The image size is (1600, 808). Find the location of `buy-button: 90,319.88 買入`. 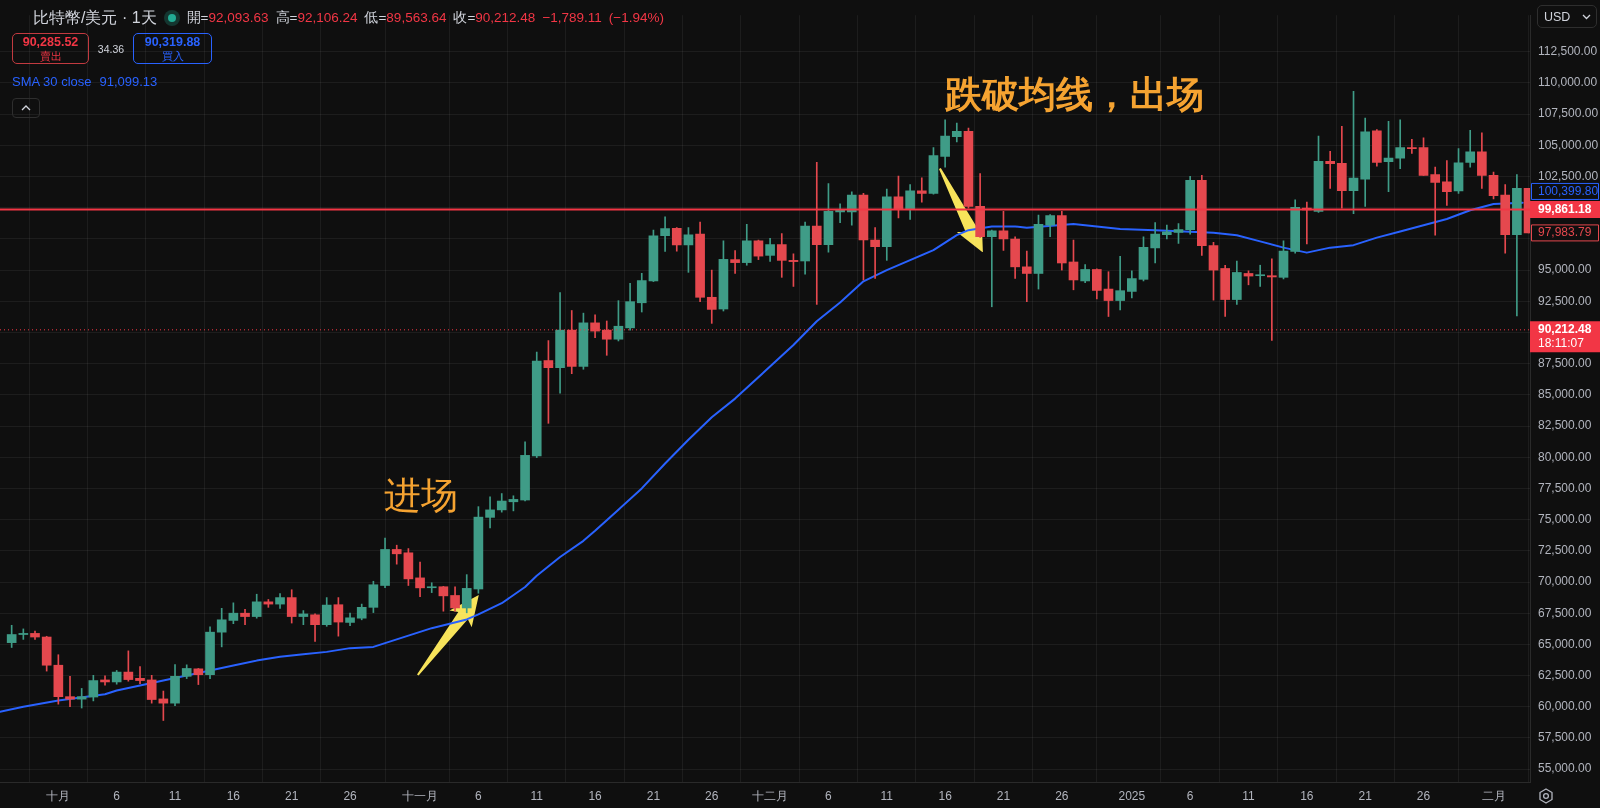

buy-button: 90,319.88 買入 is located at coordinates (172, 48).